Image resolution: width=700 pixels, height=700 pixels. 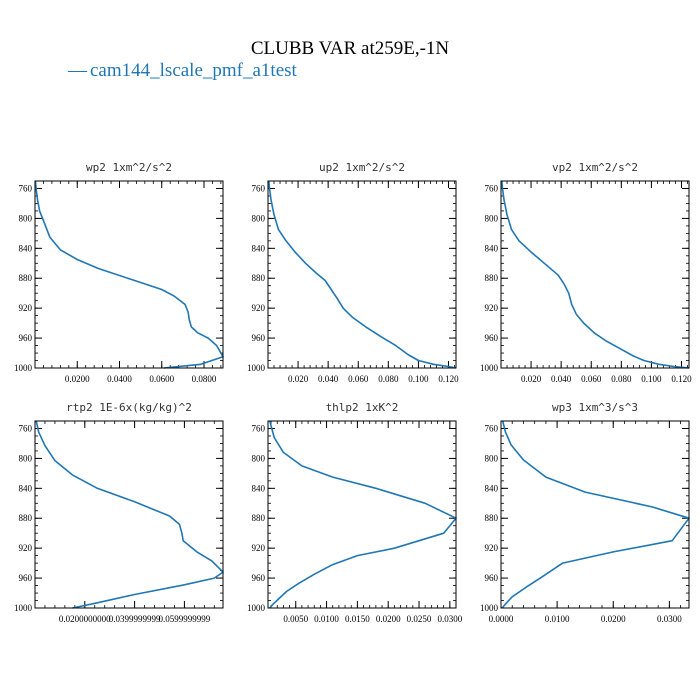 I want to click on x-tick-label: 0.0150, so click(x=357, y=619).